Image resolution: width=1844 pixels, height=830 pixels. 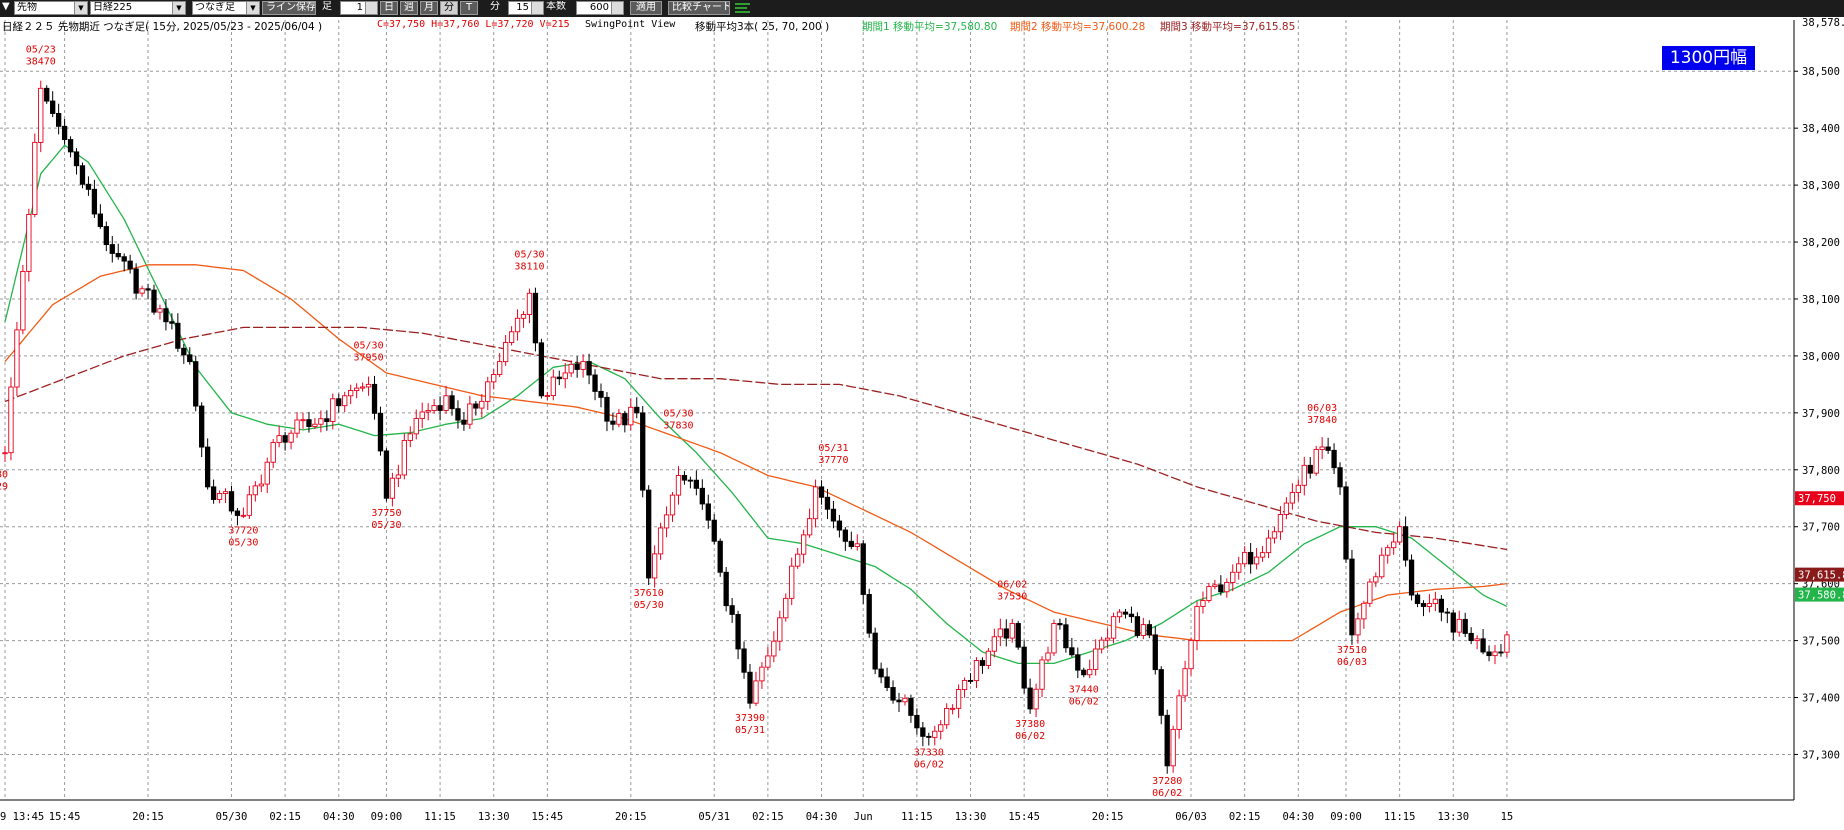 I want to click on swing-point-line1: 37720, so click(x=243, y=530).